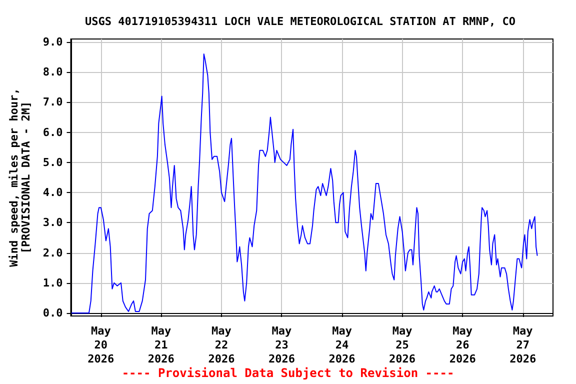 The image size is (576, 384). Describe the element at coordinates (20, 177) in the screenshot. I see `y-axis-title: Wind speed, miles per hour, [PROVISIONAL DATA - 2M]` at that location.